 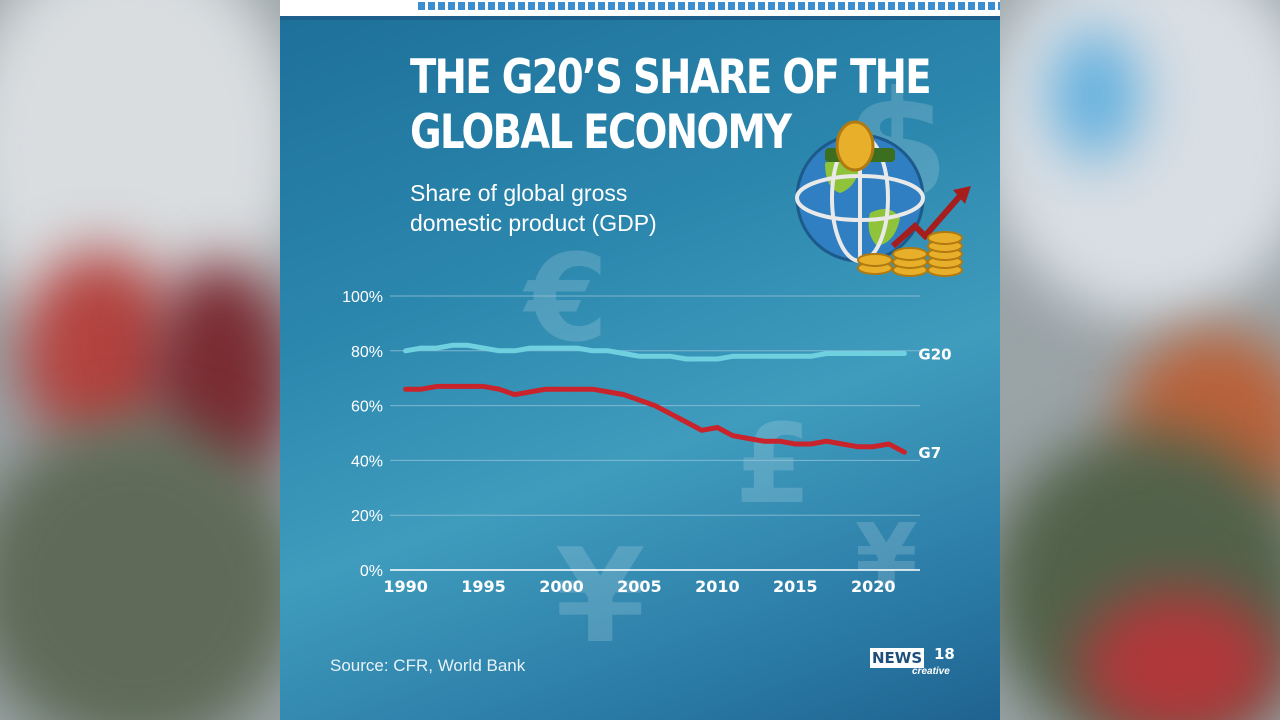 What do you see at coordinates (367, 407) in the screenshot?
I see `y-tick-label: 60%` at bounding box center [367, 407].